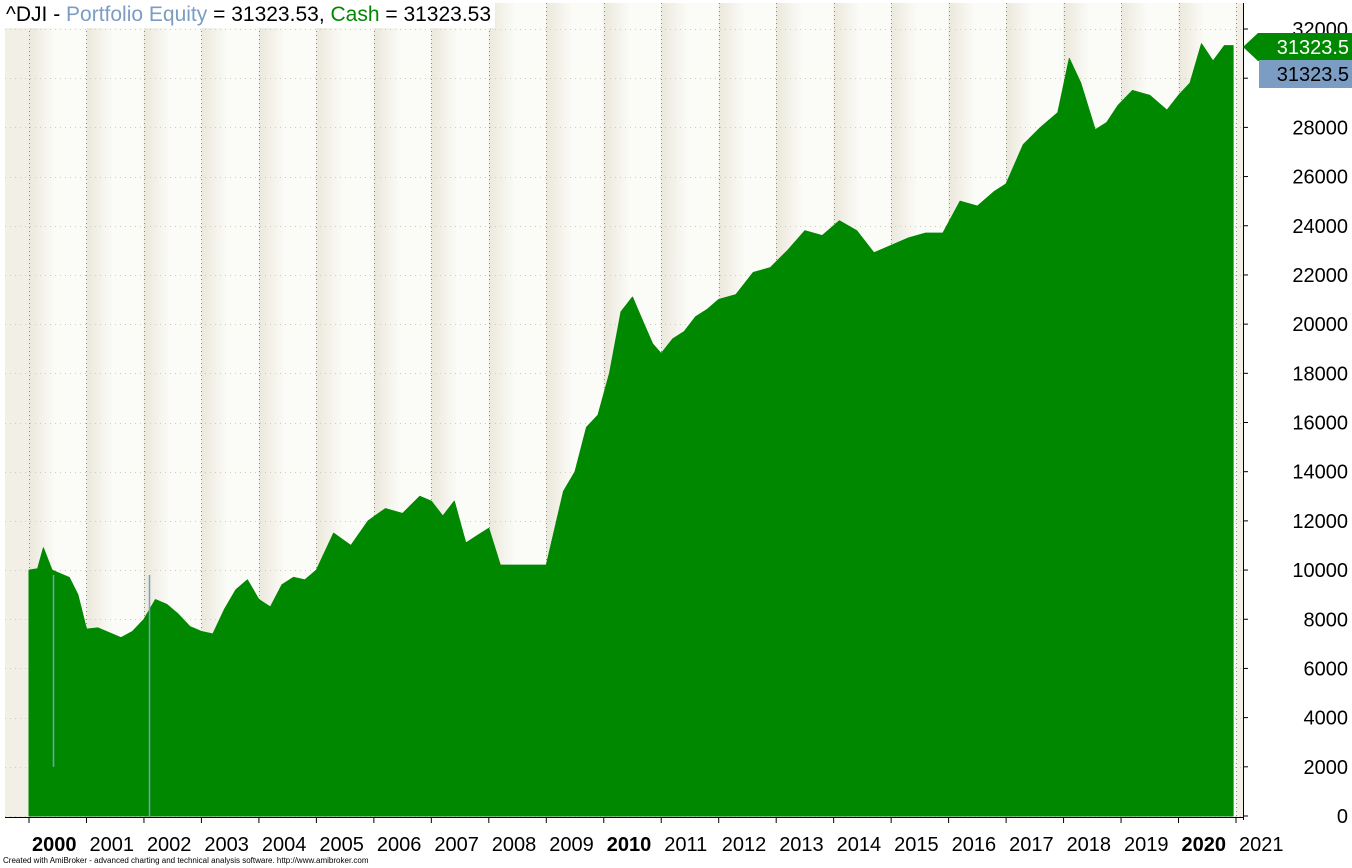 The width and height of the screenshot is (1352, 868). What do you see at coordinates (1320, 325) in the screenshot?
I see `ytick-label-20000: 20000` at bounding box center [1320, 325].